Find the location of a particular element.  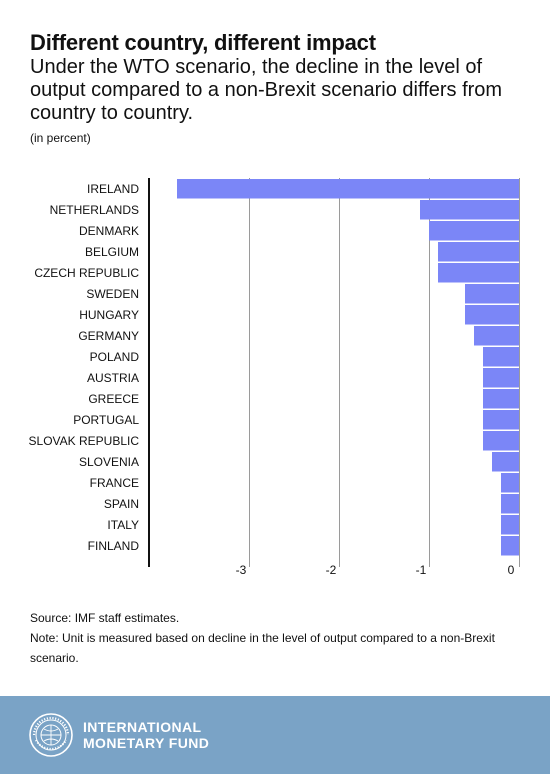

imf-footer: INTERNATIONAL MONETARY FUND is located at coordinates (275, 735).